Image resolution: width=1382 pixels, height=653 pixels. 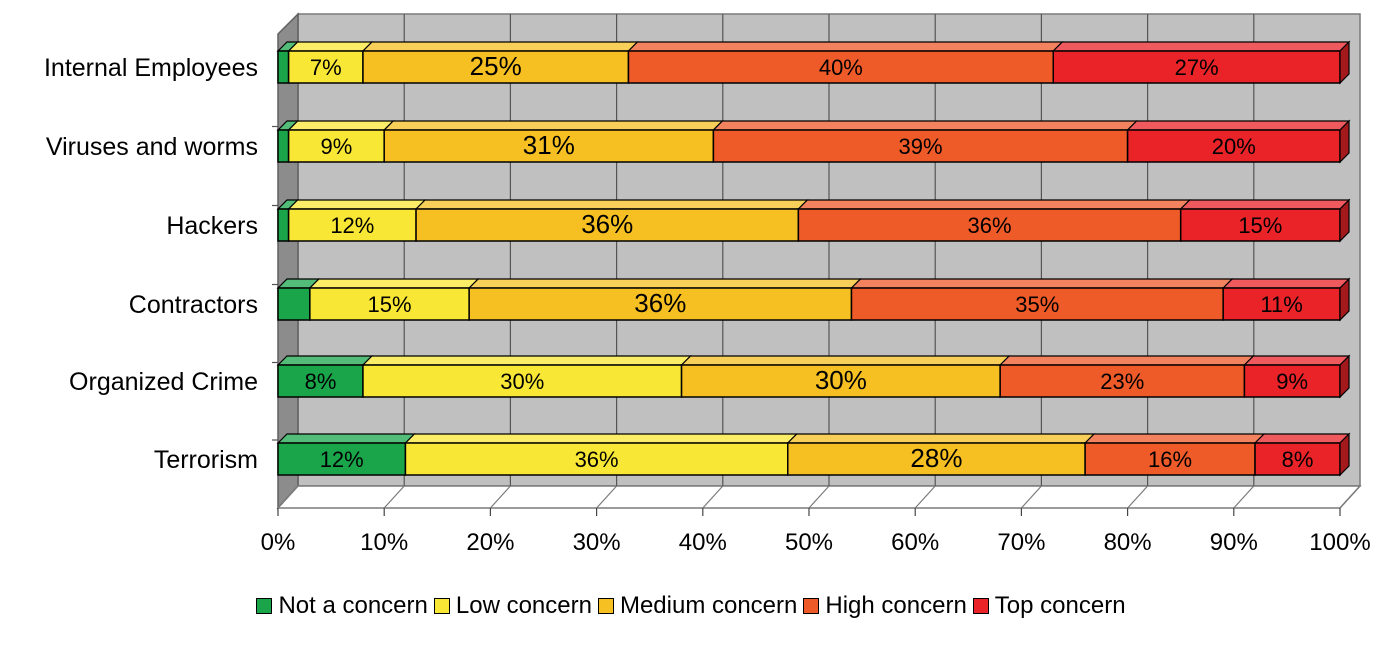 I want to click on x-tick-label: 100%, so click(x=1339, y=542).